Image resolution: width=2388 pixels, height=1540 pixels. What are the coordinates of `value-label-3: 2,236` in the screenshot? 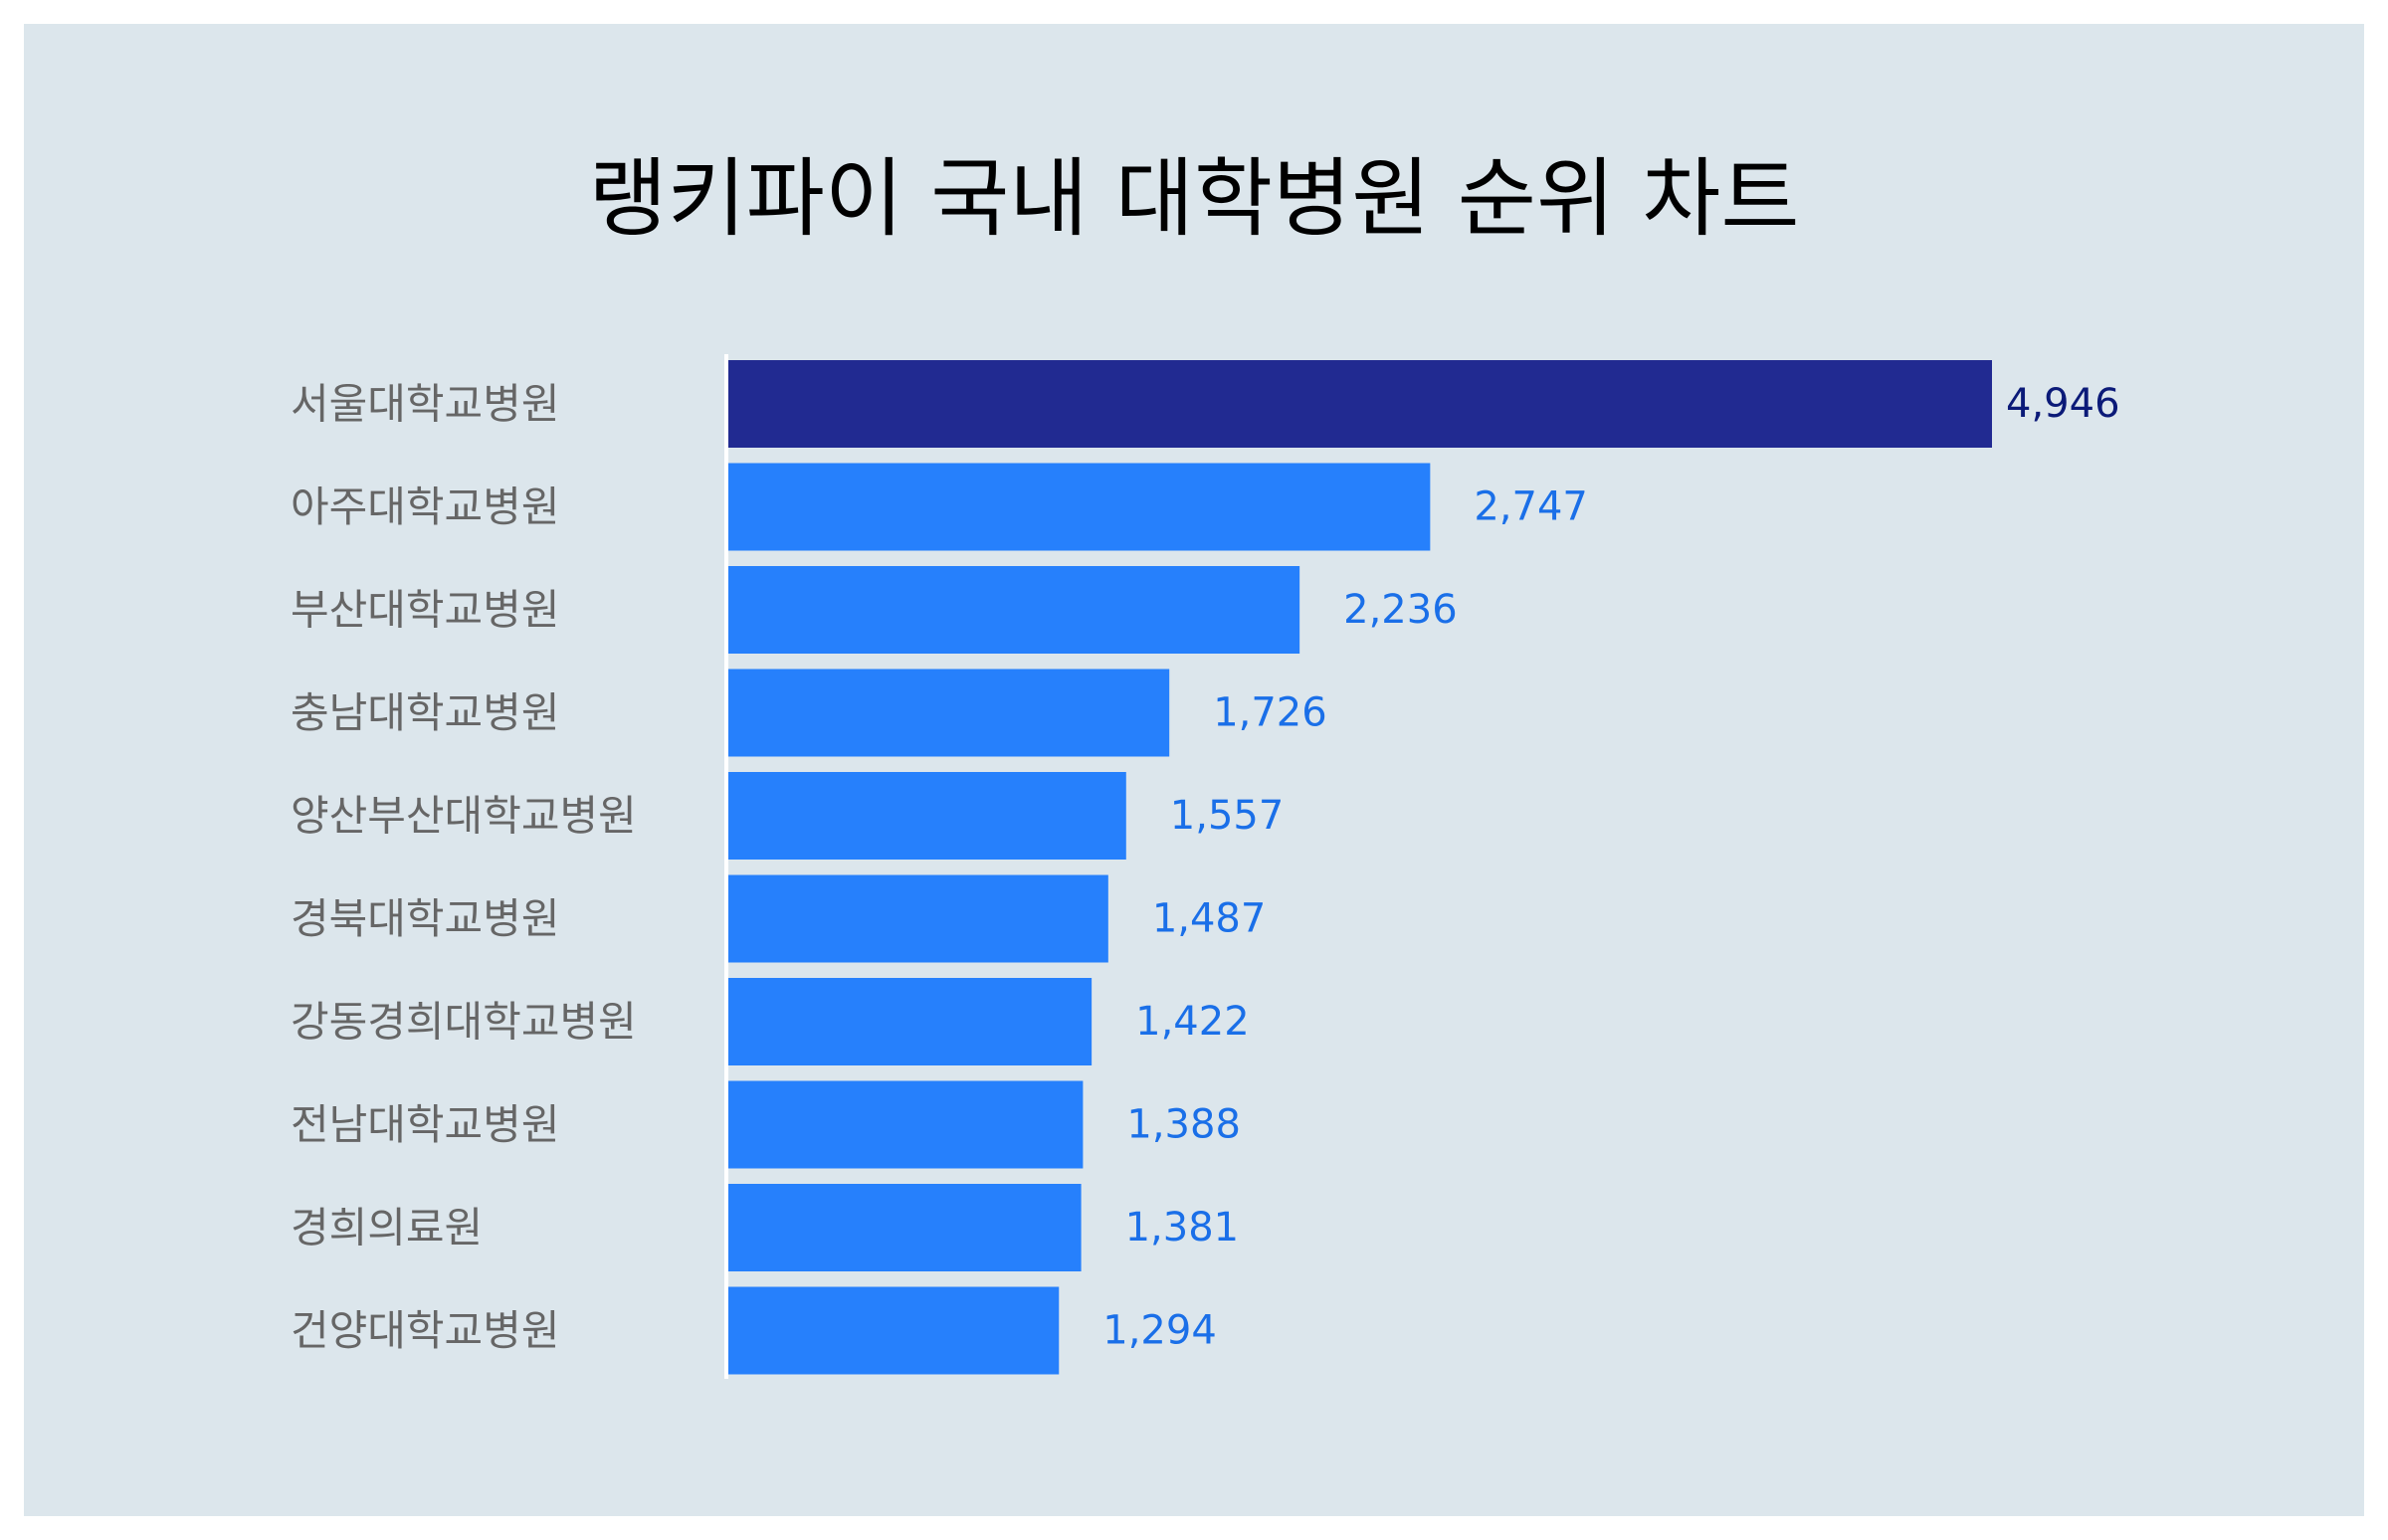 It's located at (1400, 610).